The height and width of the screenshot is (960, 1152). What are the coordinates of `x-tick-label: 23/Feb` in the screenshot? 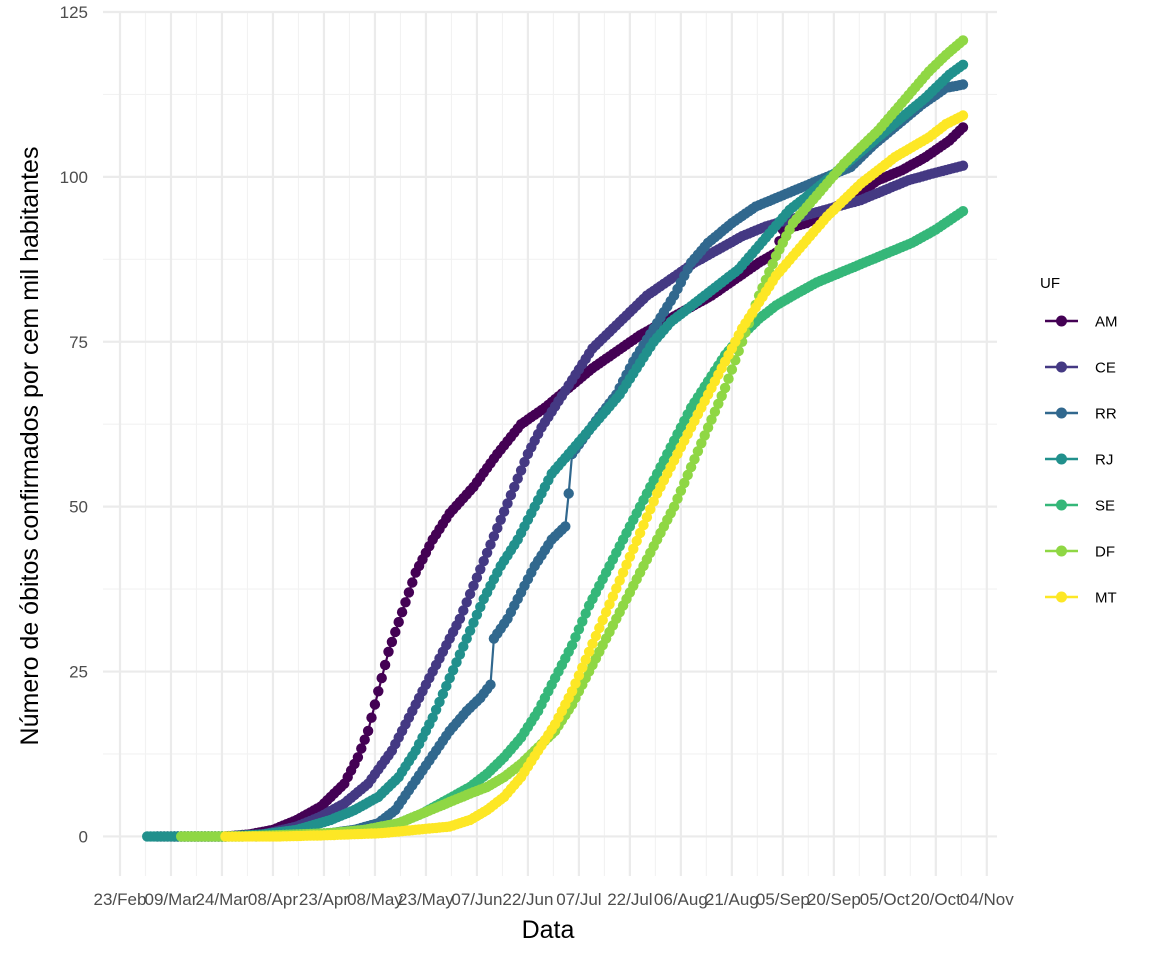 It's located at (120, 899).